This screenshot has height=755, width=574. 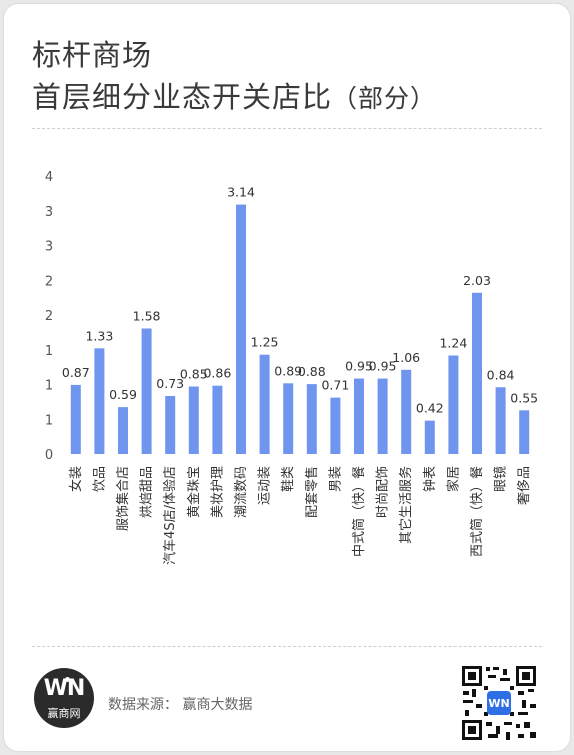 What do you see at coordinates (287, 128) in the screenshot?
I see `top-divider` at bounding box center [287, 128].